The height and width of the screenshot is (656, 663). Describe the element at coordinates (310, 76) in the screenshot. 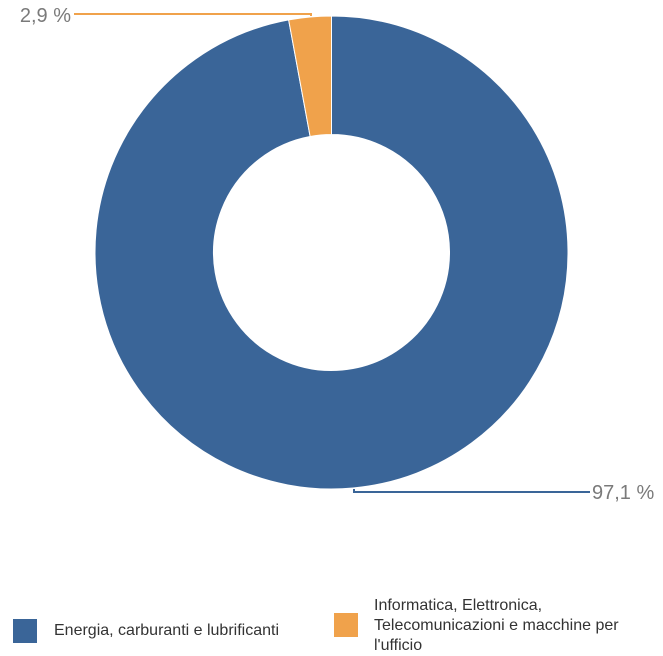

I see `slice-informatica` at that location.